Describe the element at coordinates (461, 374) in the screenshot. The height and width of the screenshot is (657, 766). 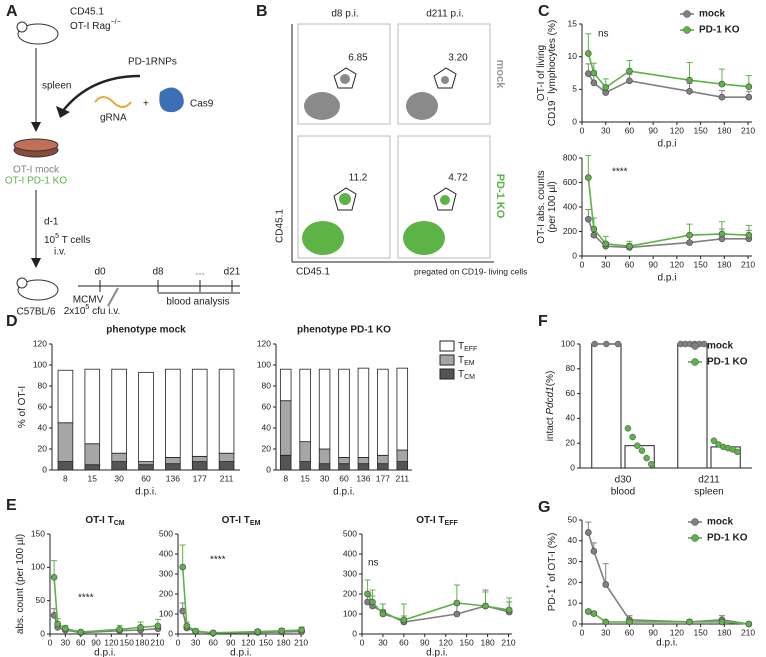
I see `text-part: T` at that location.